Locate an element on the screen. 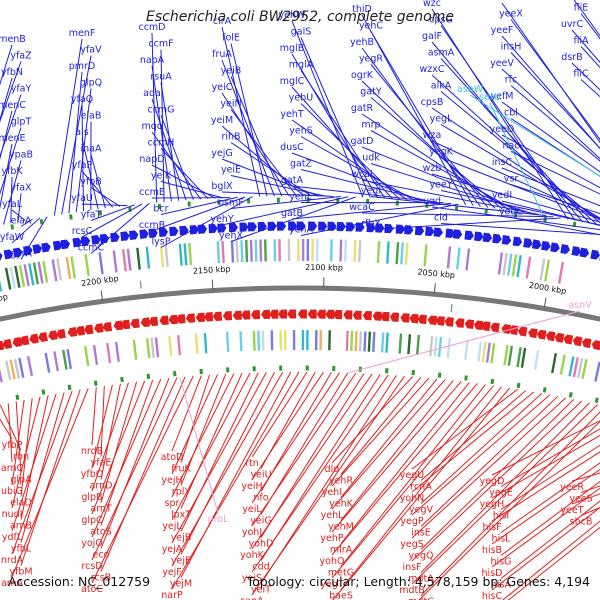 This screenshot has height=600, width=600. gene-label: yegP is located at coordinates (411, 521).